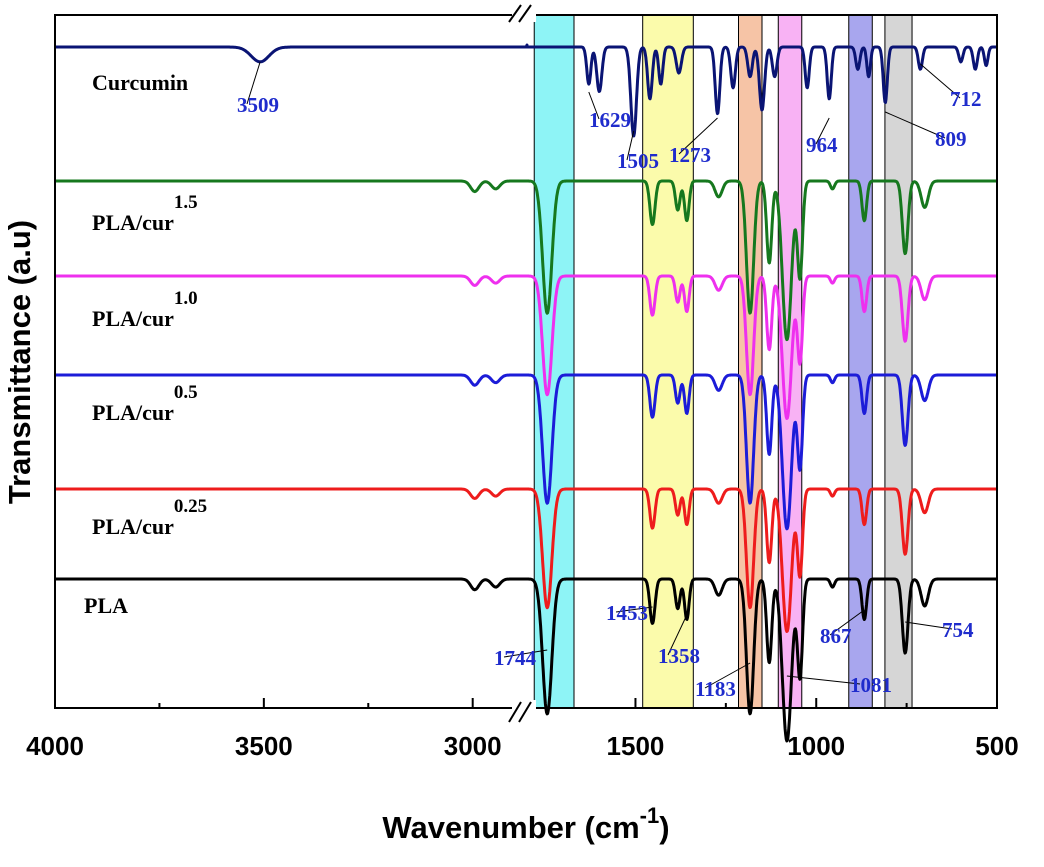 Image resolution: width=1044 pixels, height=867 pixels. What do you see at coordinates (715, 689) in the screenshot?
I see `peak-label-1183: 1183` at bounding box center [715, 689].